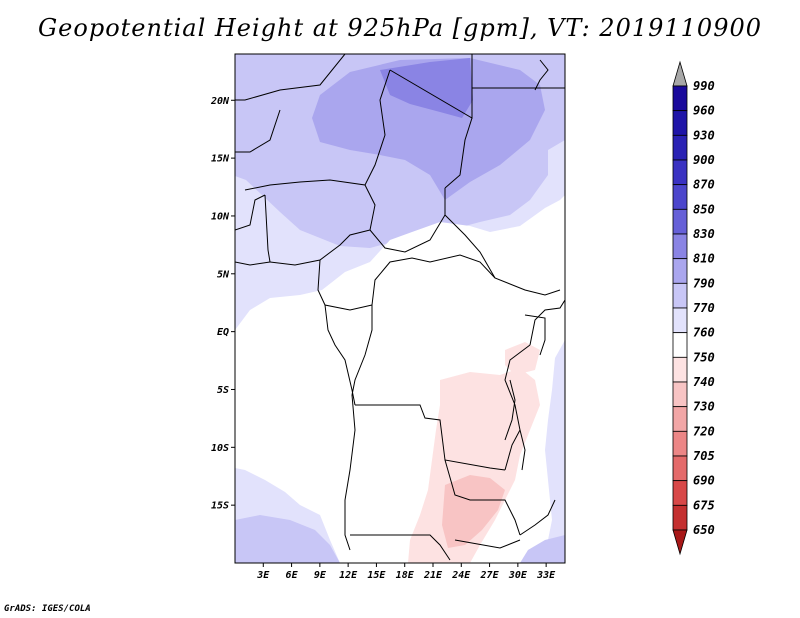 The image size is (800, 618). Describe the element at coordinates (348, 575) in the screenshot. I see `lon-tick-label: 12E` at that location.